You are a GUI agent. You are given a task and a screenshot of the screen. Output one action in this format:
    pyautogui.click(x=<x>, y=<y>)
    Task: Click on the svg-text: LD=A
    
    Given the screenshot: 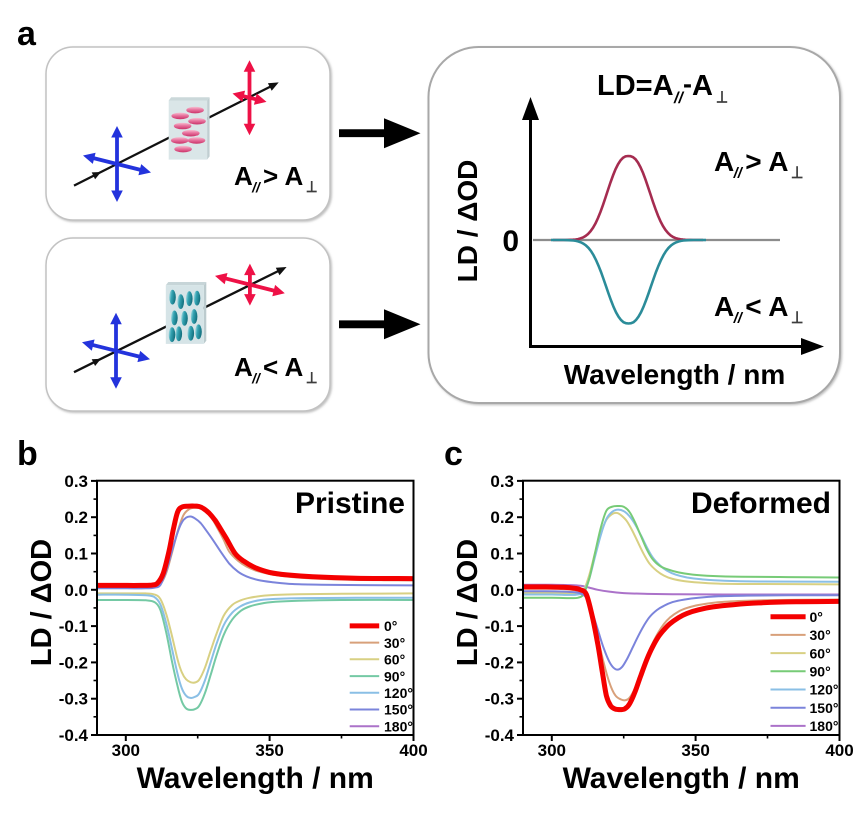 What is the action you would take?
    pyautogui.click(x=635, y=86)
    